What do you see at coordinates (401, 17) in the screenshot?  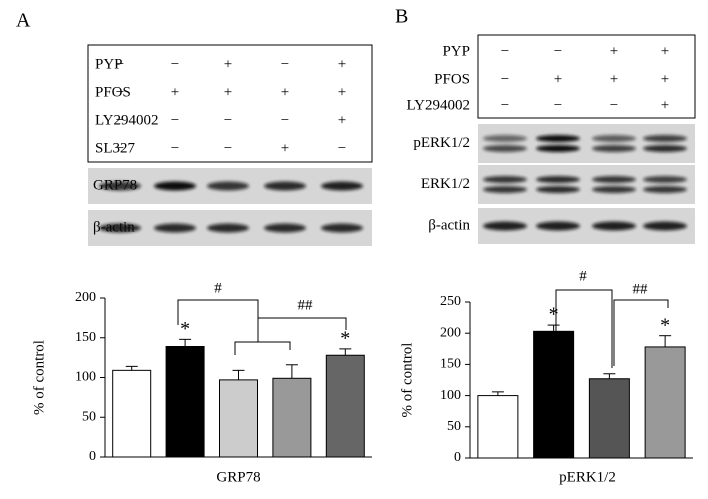 I see `panel-label: B` at bounding box center [401, 17].